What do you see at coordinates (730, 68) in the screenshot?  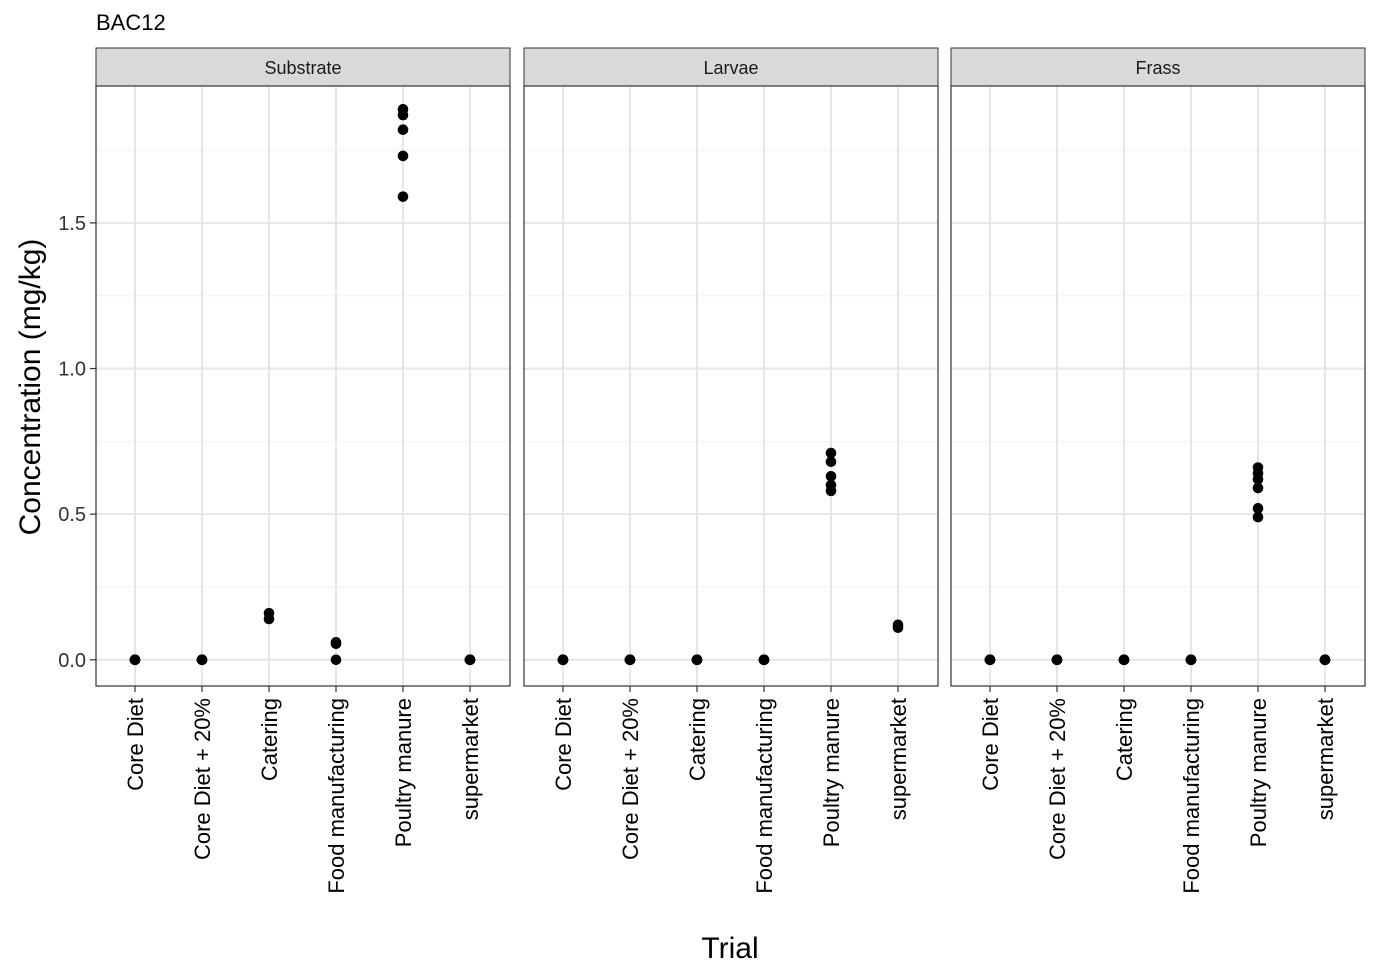 I see `facet-strip-label: Larvae` at bounding box center [730, 68].